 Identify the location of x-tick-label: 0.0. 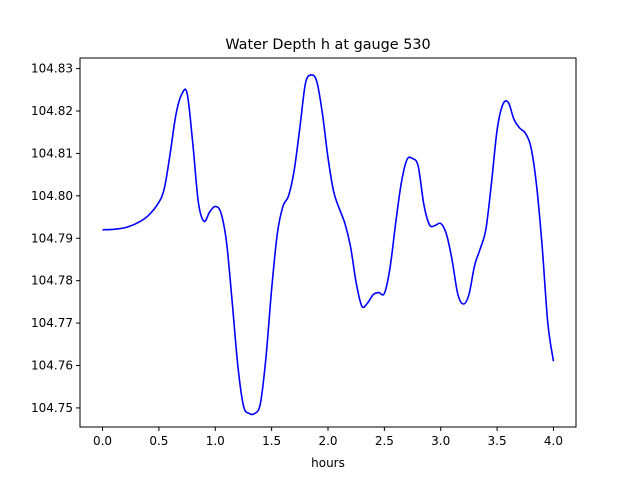
(102, 441).